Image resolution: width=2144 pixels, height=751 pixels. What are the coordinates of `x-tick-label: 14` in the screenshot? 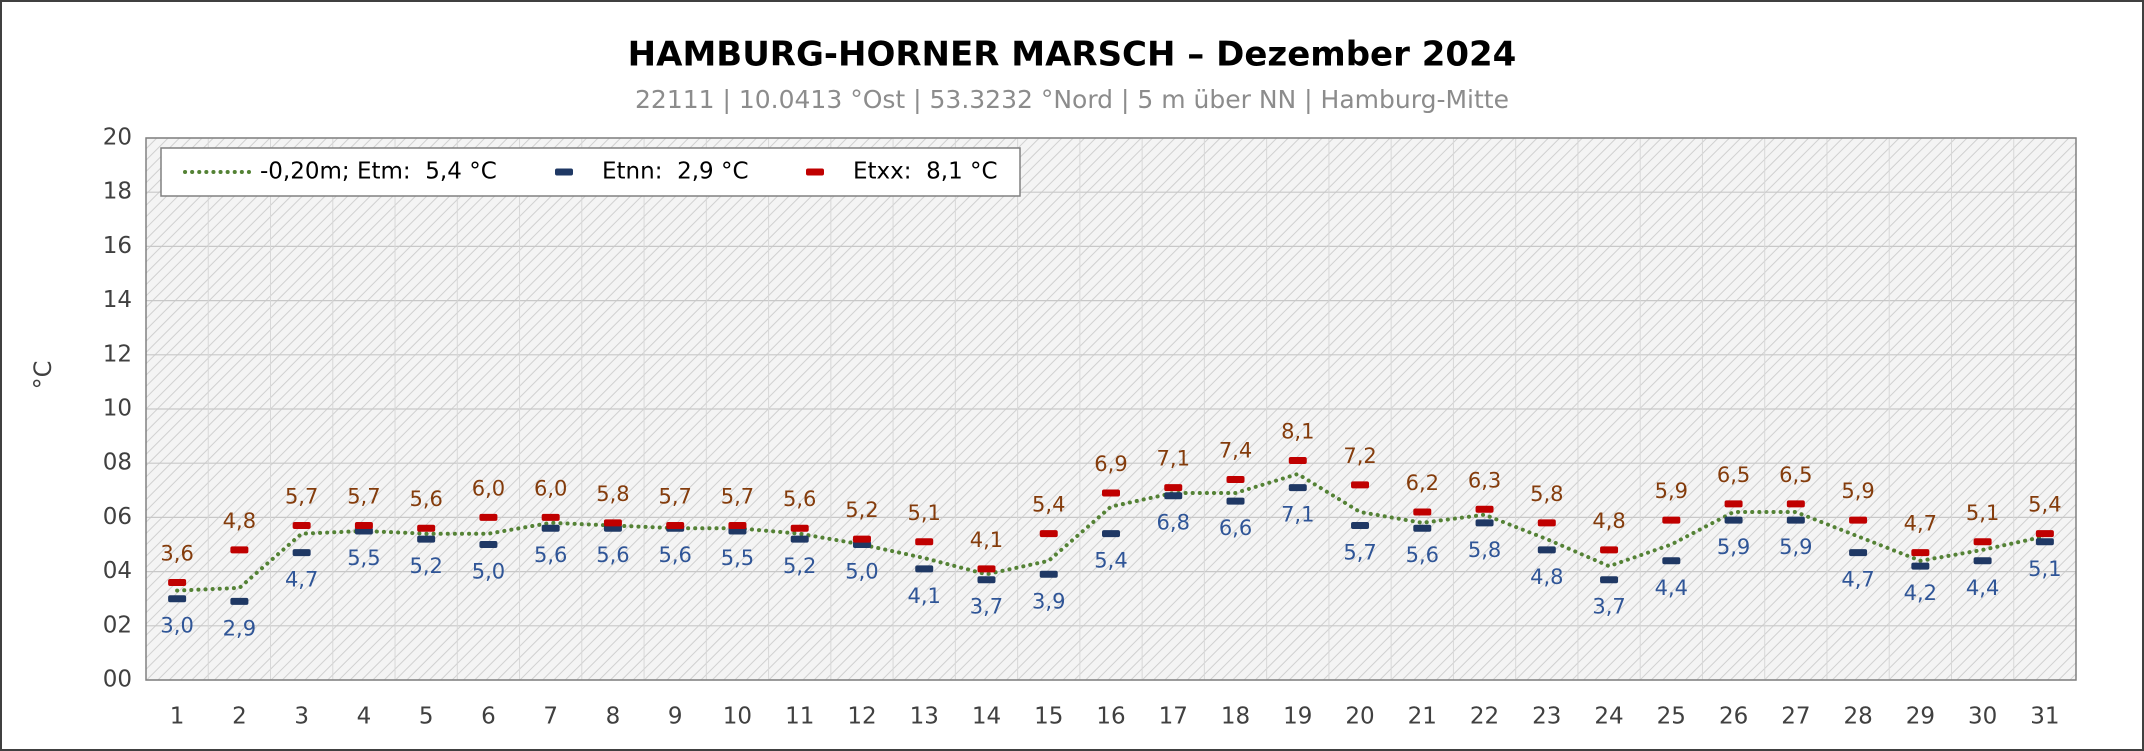 It's located at (986, 717).